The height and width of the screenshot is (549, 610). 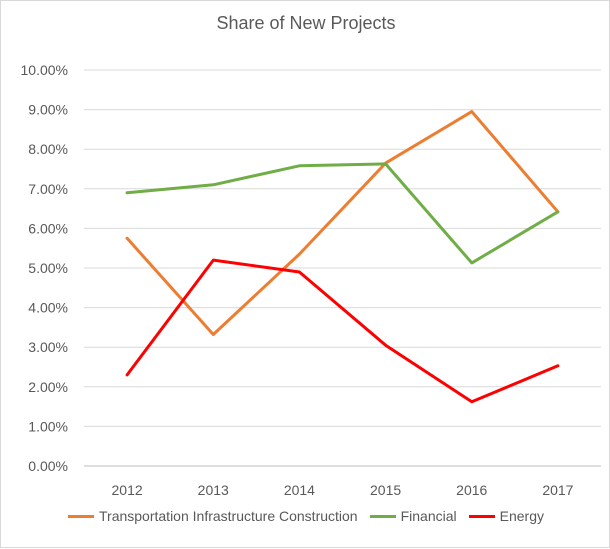 What do you see at coordinates (48, 189) in the screenshot?
I see `y-tick-label: 7.00%` at bounding box center [48, 189].